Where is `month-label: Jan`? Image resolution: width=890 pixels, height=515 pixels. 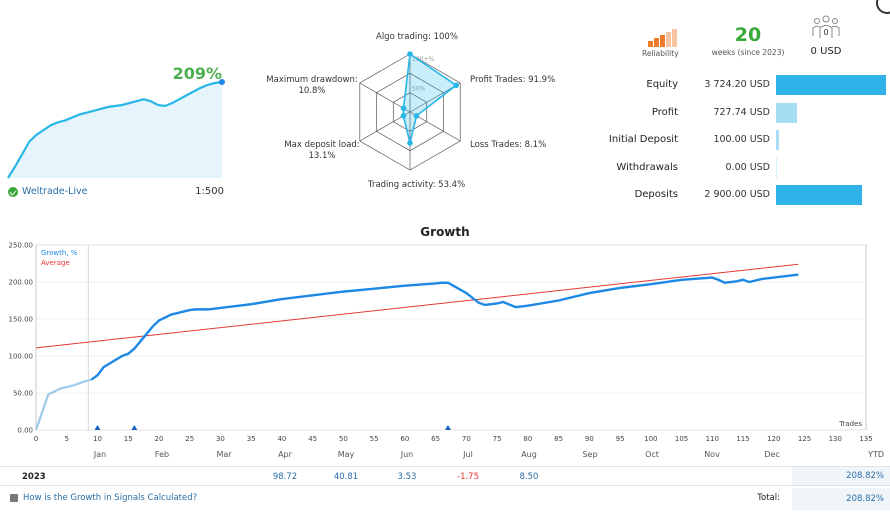 month-label: Jan is located at coordinates (100, 454).